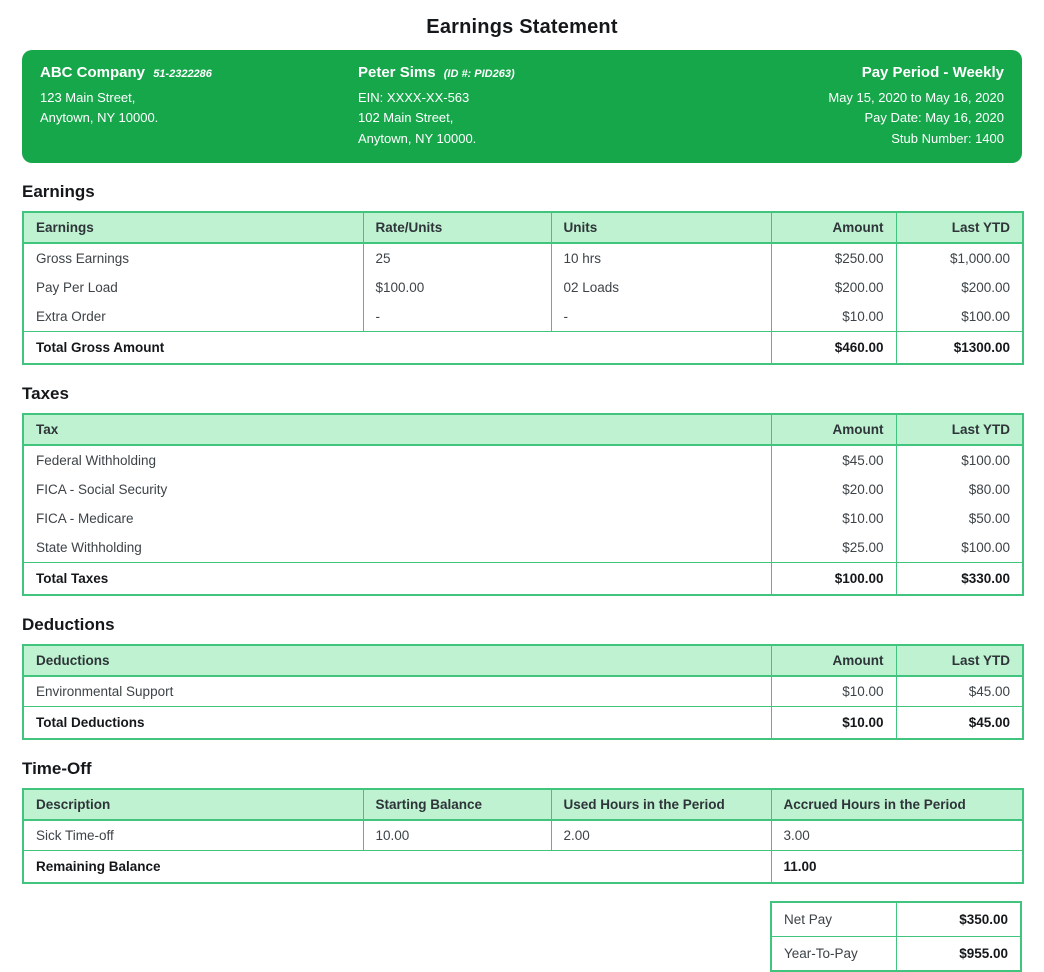 The height and width of the screenshot is (972, 1044). What do you see at coordinates (833, 578) in the screenshot?
I see `total-amount: $100.00` at bounding box center [833, 578].